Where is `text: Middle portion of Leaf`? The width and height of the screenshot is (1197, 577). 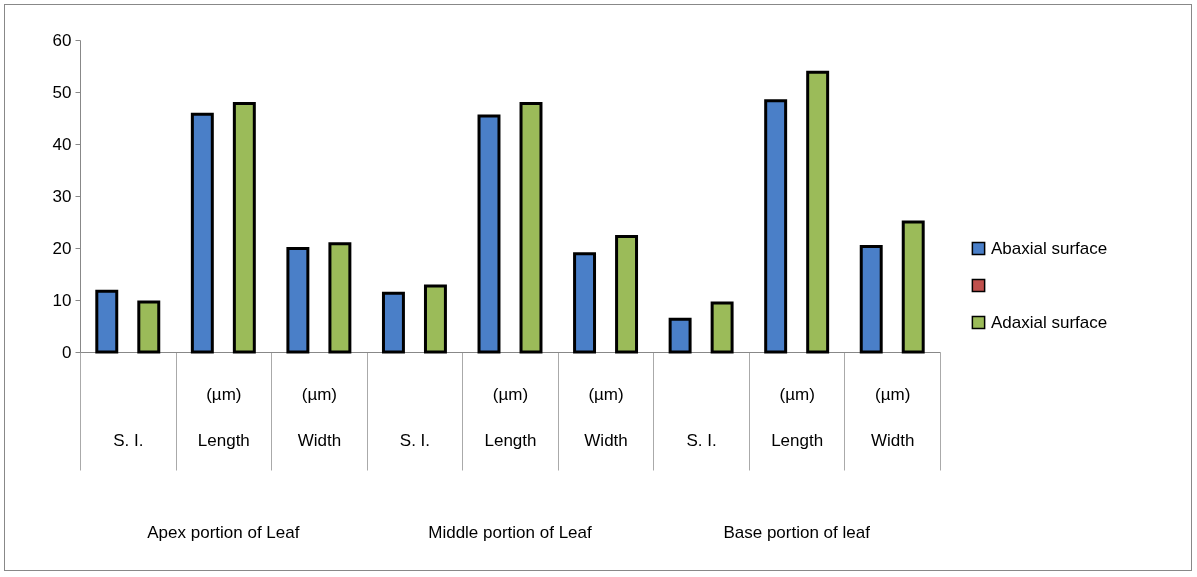
text: Middle portion of Leaf is located at coordinates (510, 532).